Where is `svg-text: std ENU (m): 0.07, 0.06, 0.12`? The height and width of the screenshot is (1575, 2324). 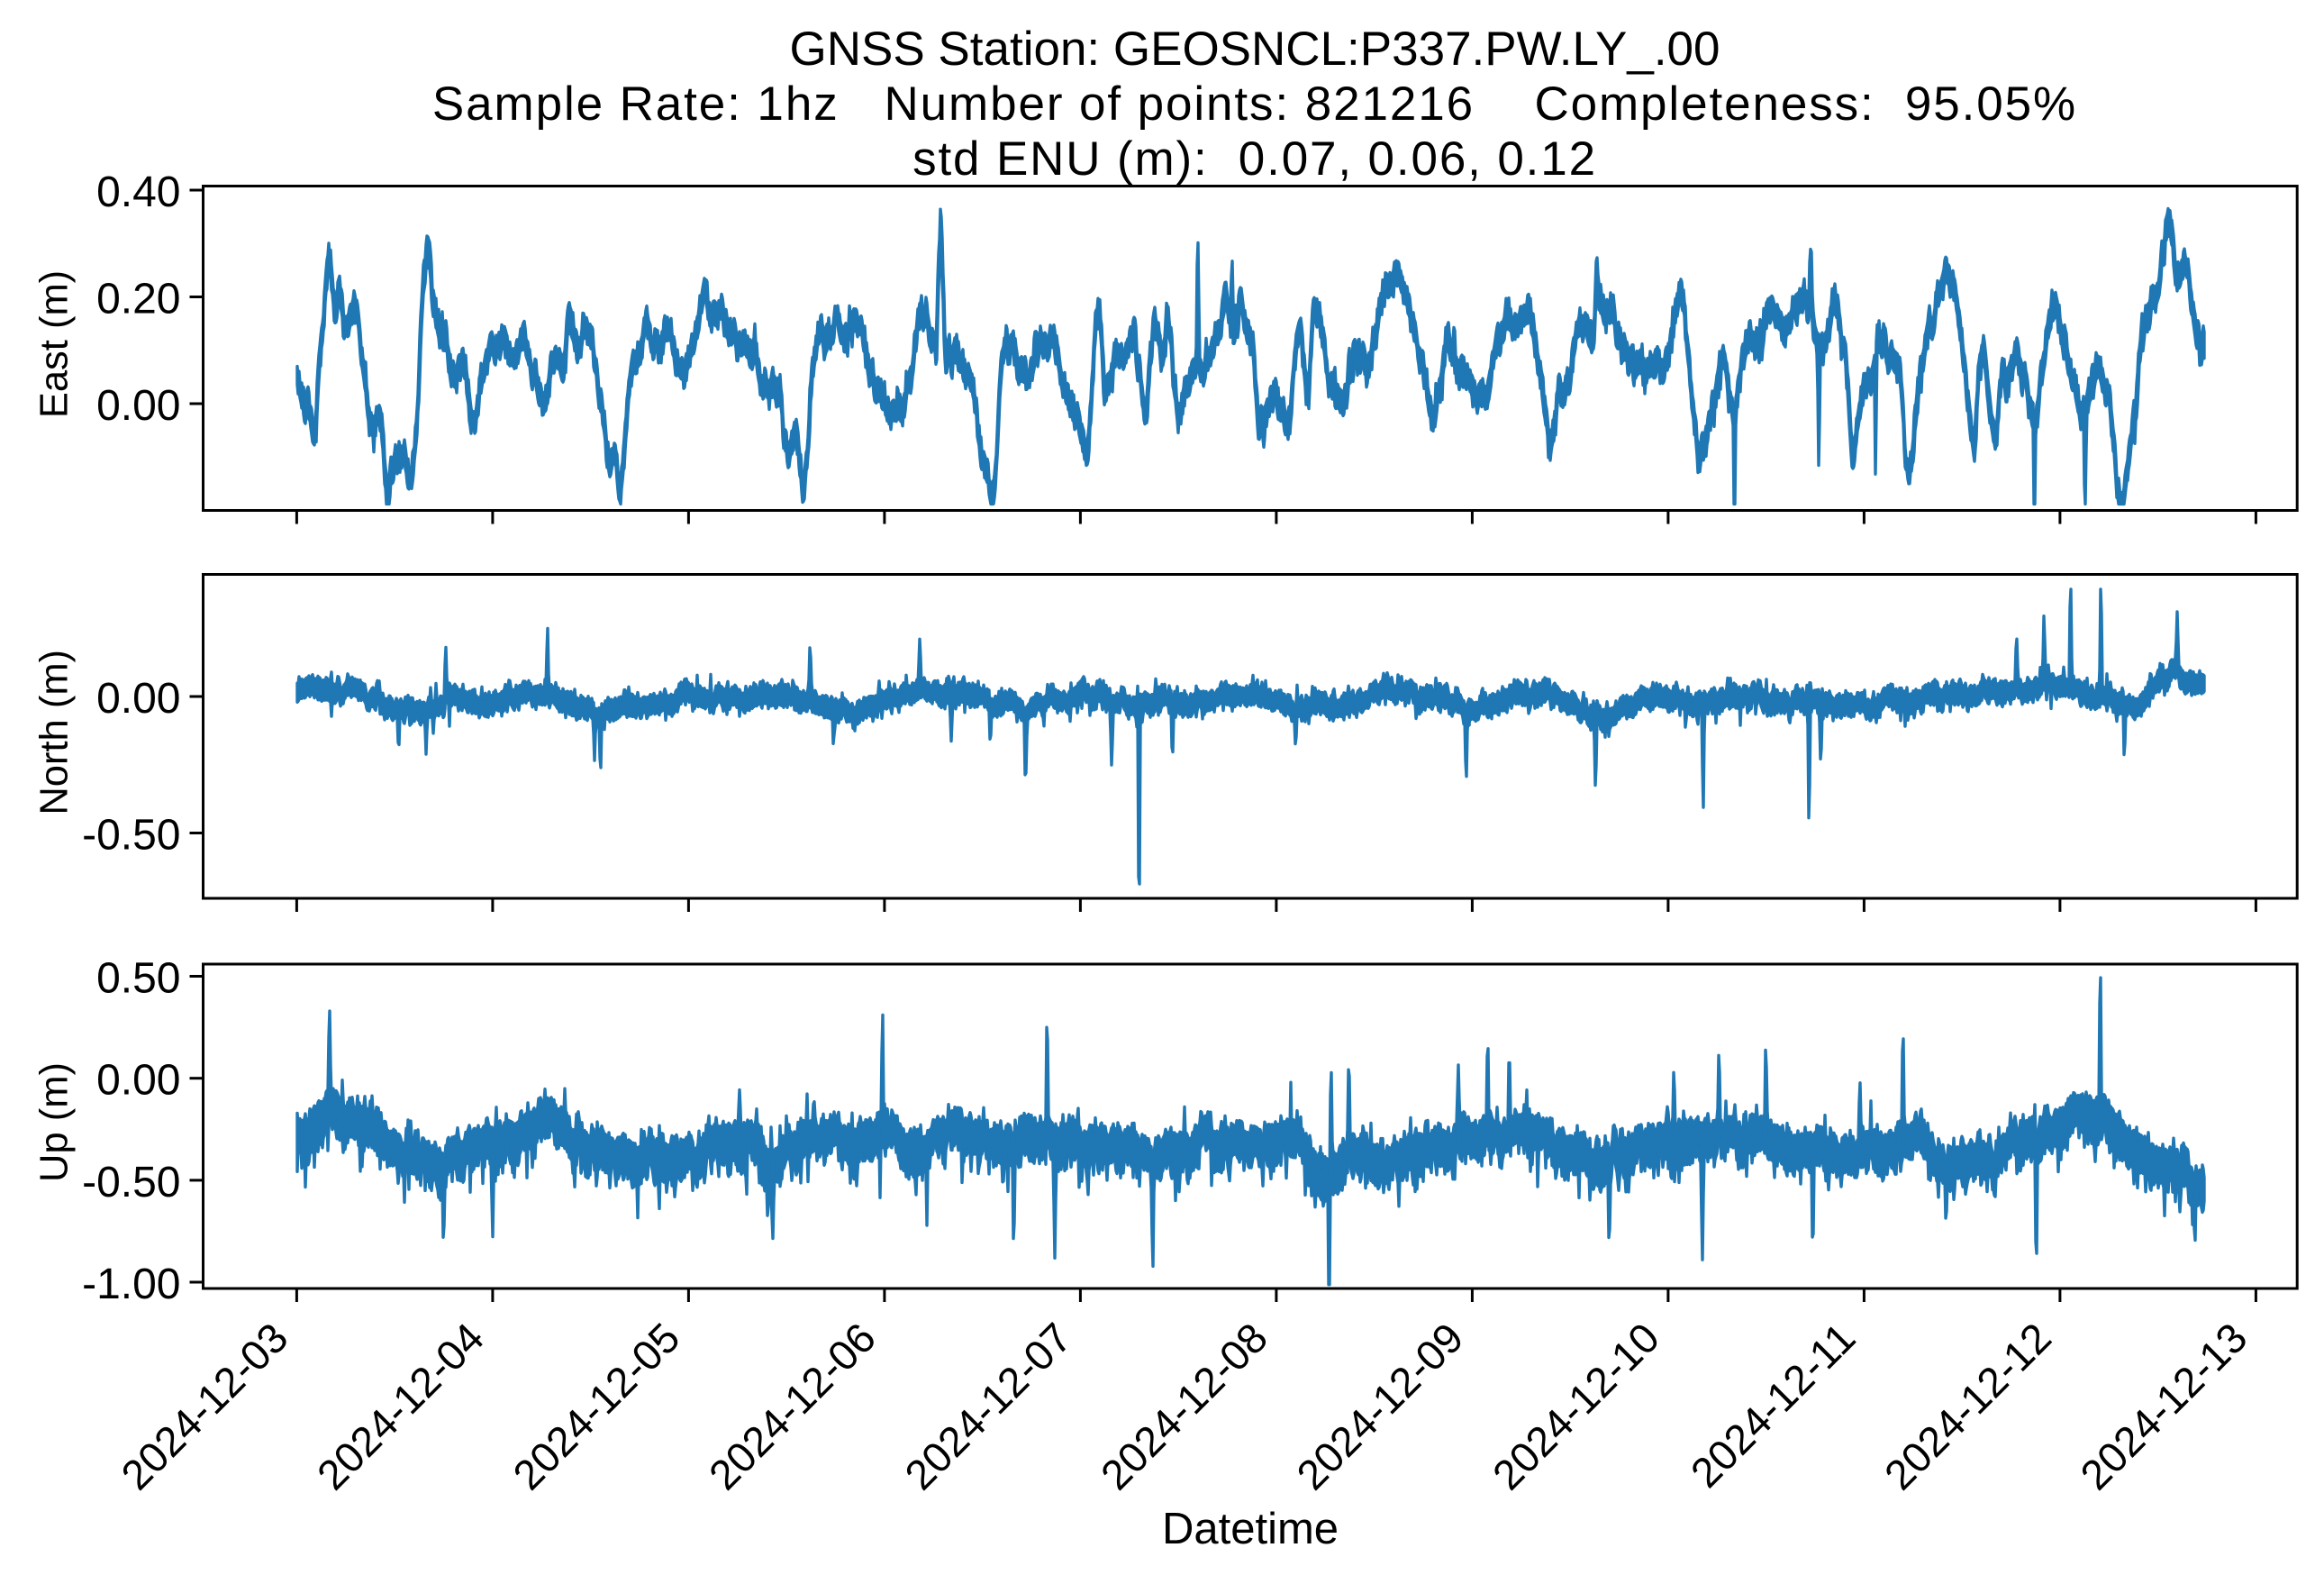
svg-text: std ENU (m): 0.07, 0.06, 0.12 is located at coordinates (1254, 159).